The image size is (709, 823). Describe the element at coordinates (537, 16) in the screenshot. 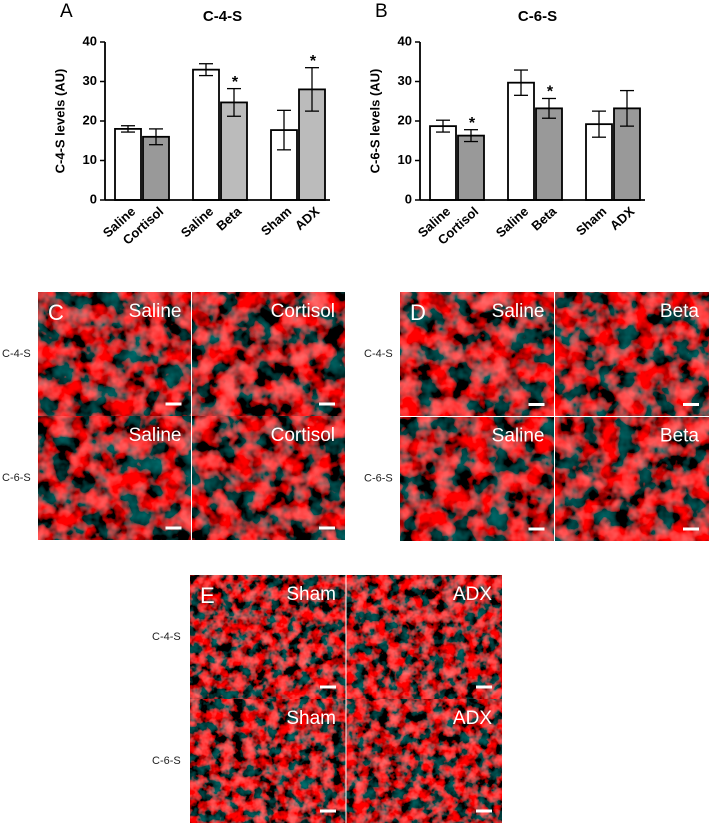

I see `chart-title: C-6-S` at that location.